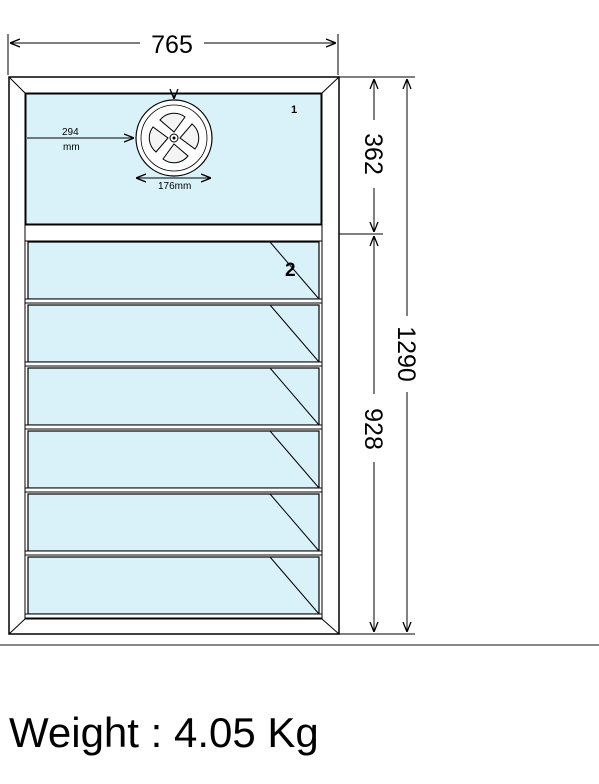 Image resolution: width=599 pixels, height=784 pixels. What do you see at coordinates (172, 45) in the screenshot?
I see `overall-width-label: 765` at bounding box center [172, 45].